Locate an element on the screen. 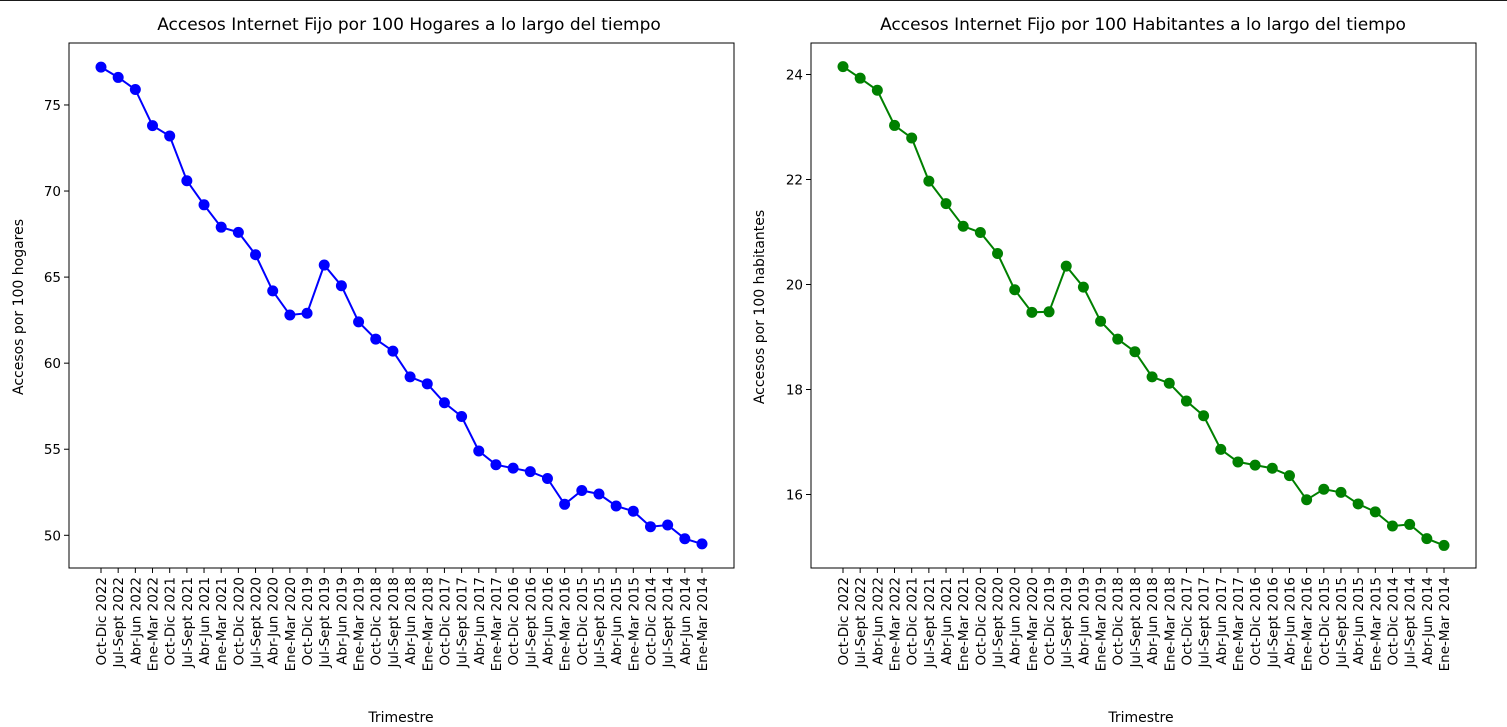 This screenshot has height=727, width=1507. x-tick-label: Abr-Jun 2020 is located at coordinates (1016, 621).